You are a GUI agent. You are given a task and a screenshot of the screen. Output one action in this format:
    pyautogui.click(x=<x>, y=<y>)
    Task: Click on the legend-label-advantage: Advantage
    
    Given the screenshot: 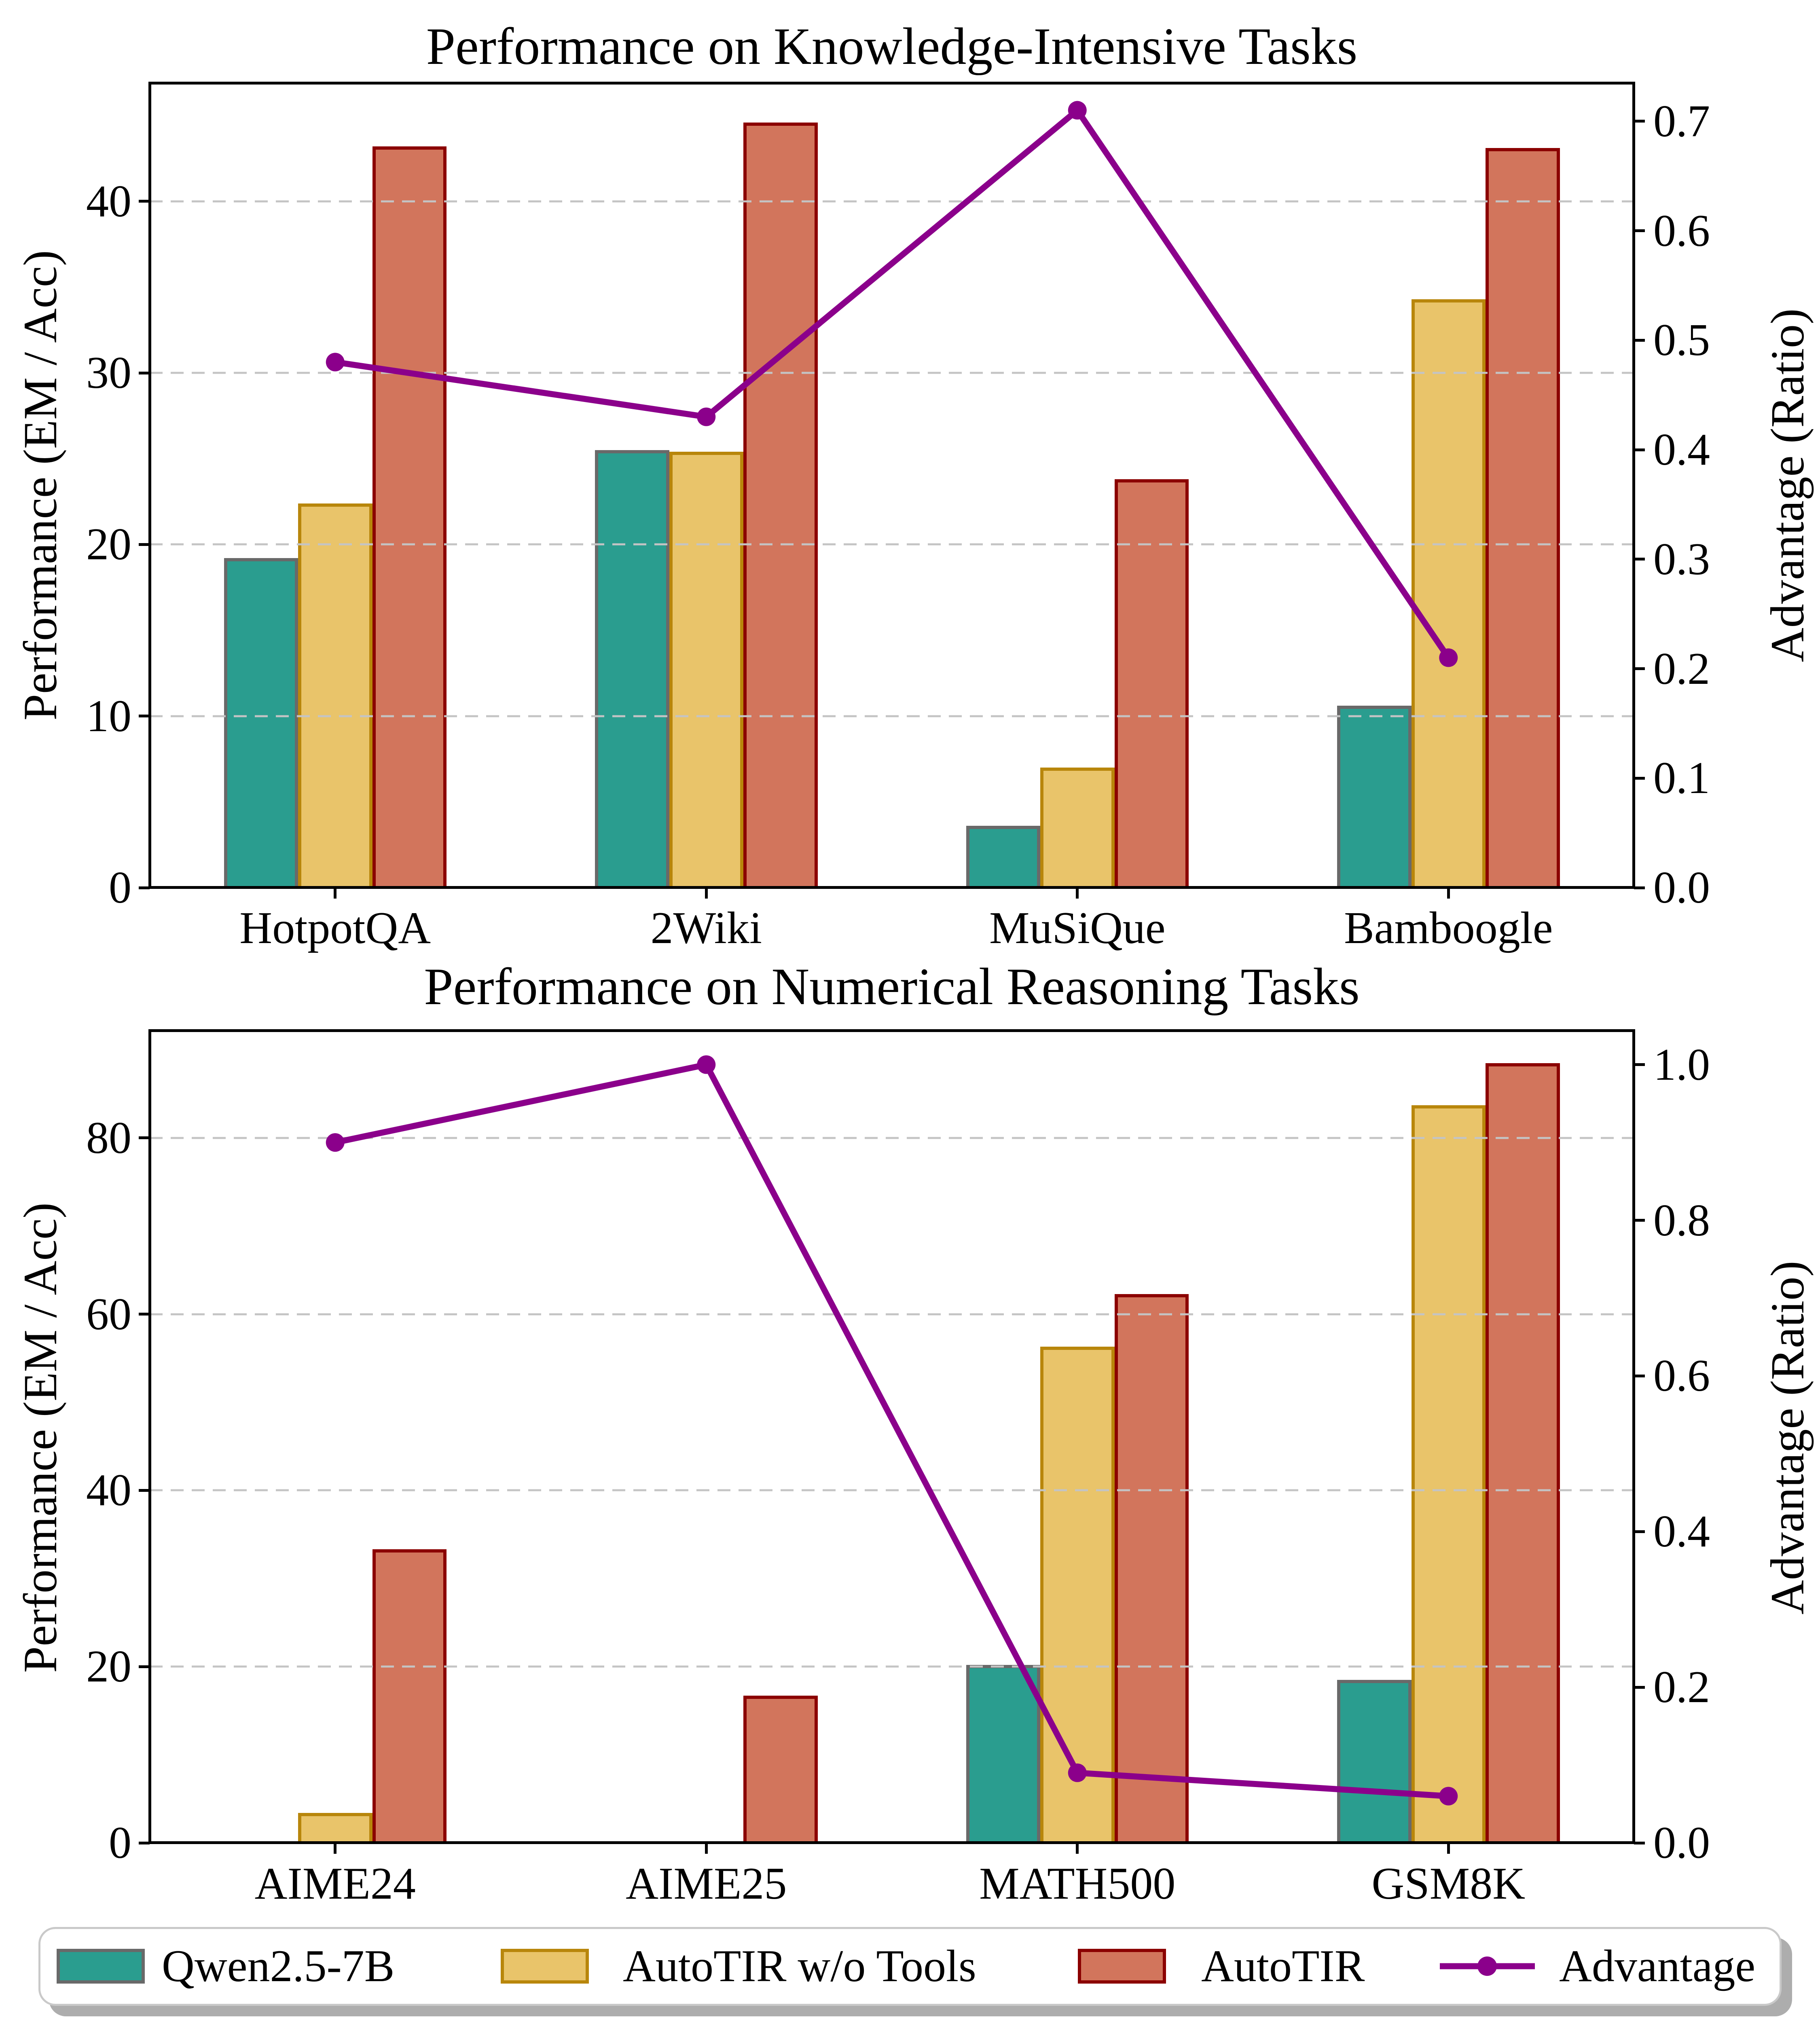 What is the action you would take?
    pyautogui.click(x=1658, y=1966)
    